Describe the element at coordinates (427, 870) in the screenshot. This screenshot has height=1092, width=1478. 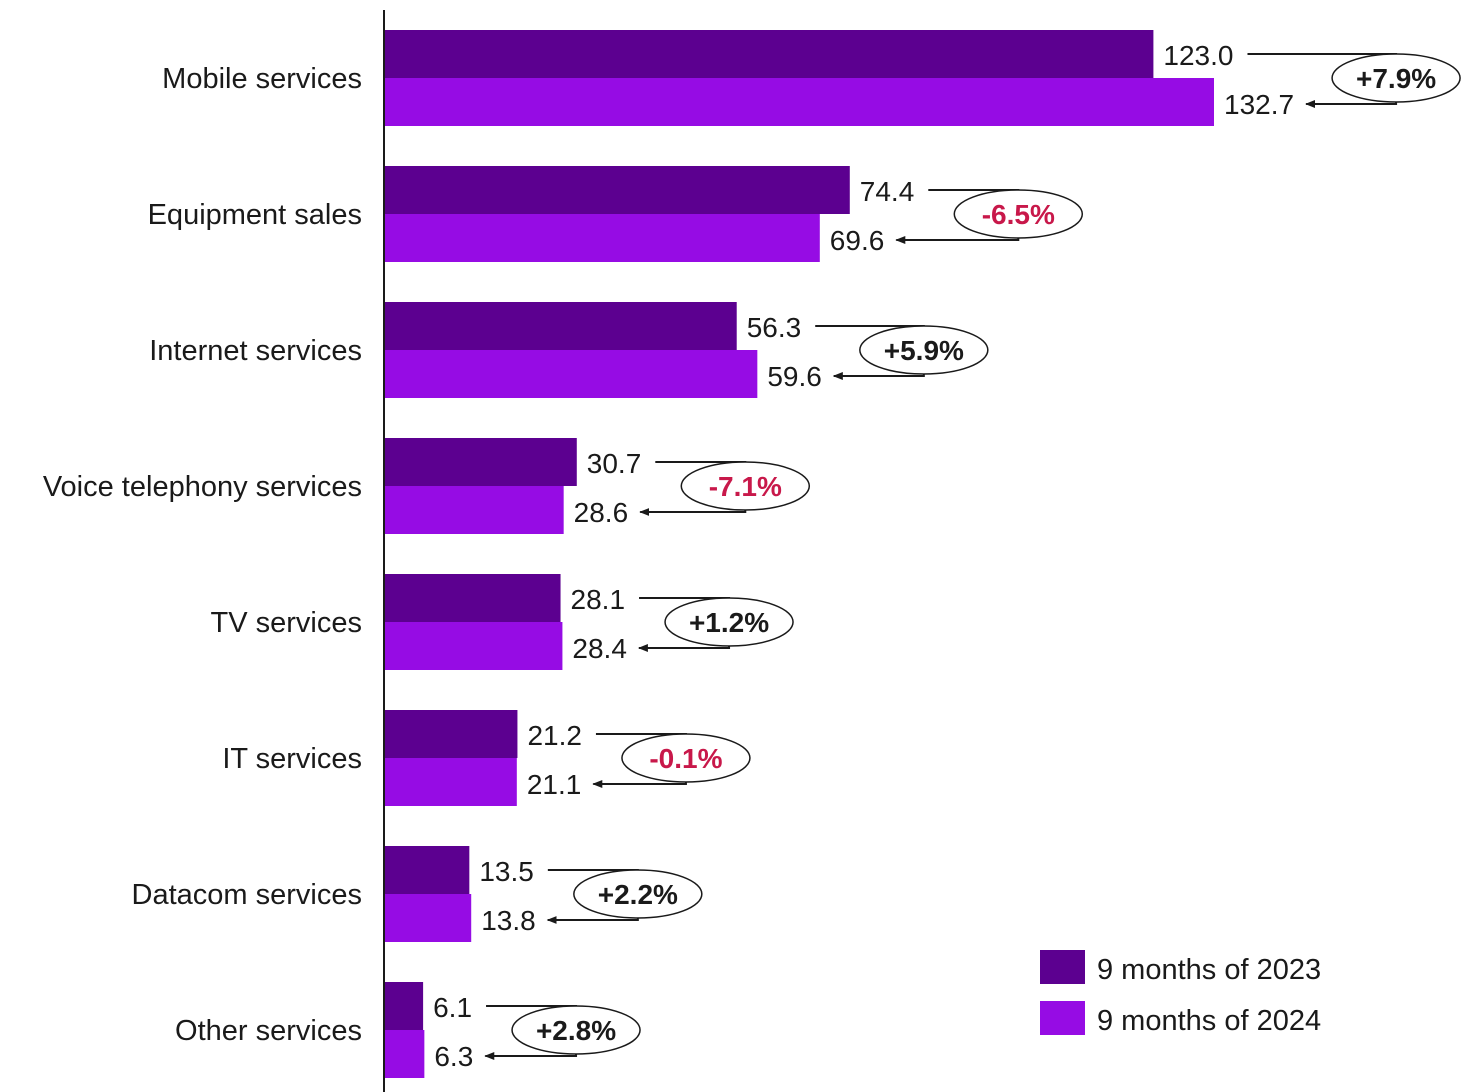
I see `bar-2023-datacom-services` at that location.